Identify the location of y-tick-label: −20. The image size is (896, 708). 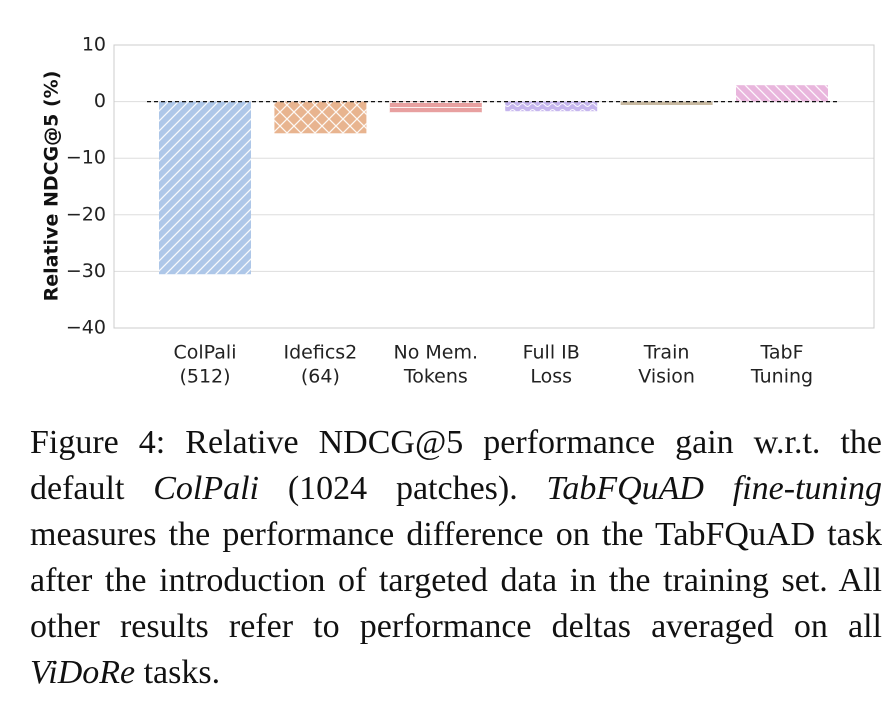
(86, 214).